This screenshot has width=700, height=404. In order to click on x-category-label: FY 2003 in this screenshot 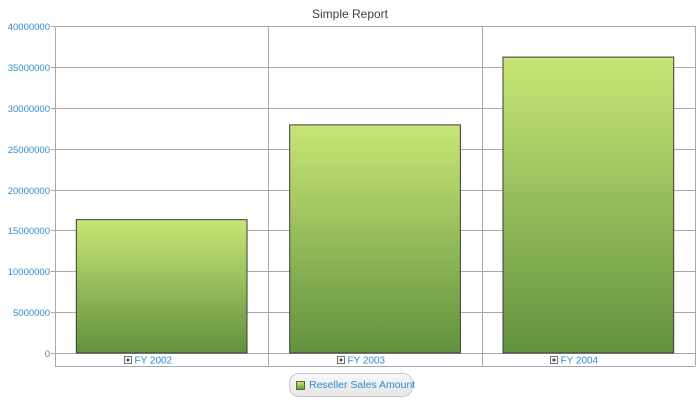, I will do `click(367, 361)`.